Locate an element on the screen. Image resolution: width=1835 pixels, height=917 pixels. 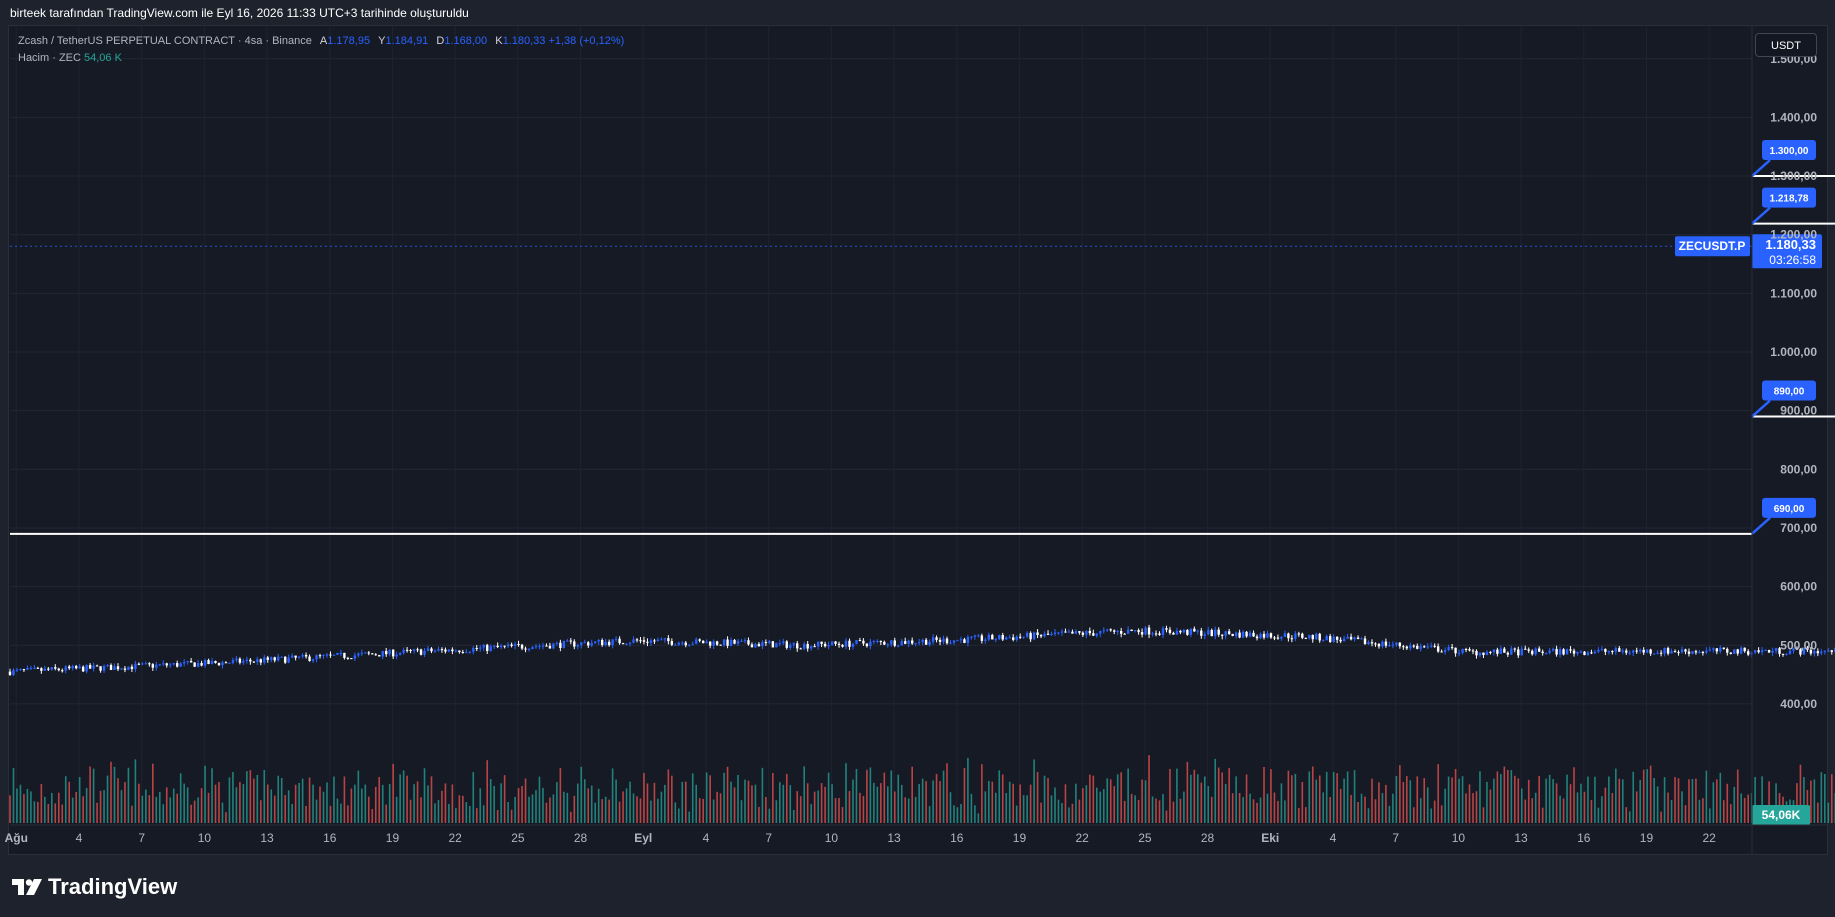
x-tick-label: 4 is located at coordinates (79, 838).